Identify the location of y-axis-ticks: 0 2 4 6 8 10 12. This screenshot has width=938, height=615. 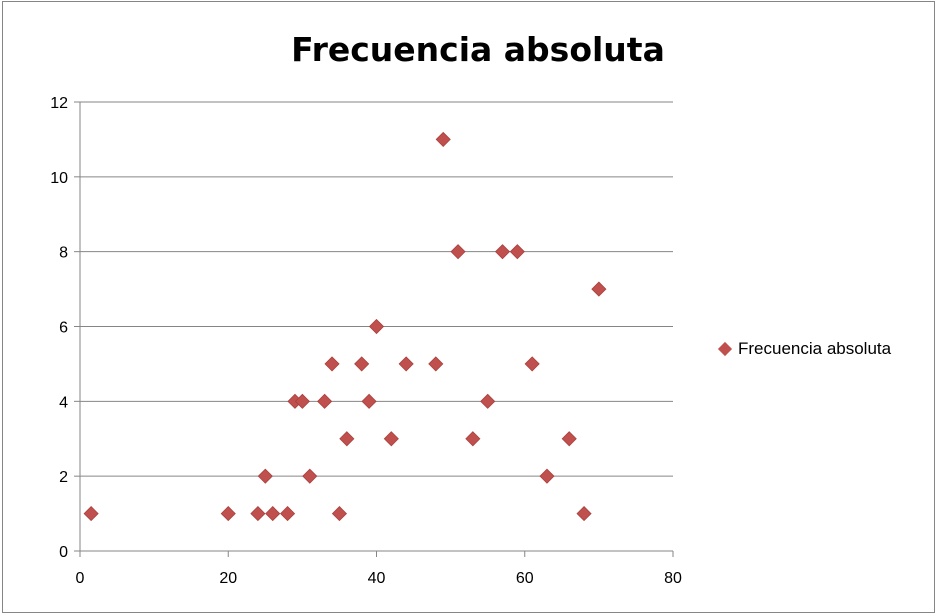
(65, 328).